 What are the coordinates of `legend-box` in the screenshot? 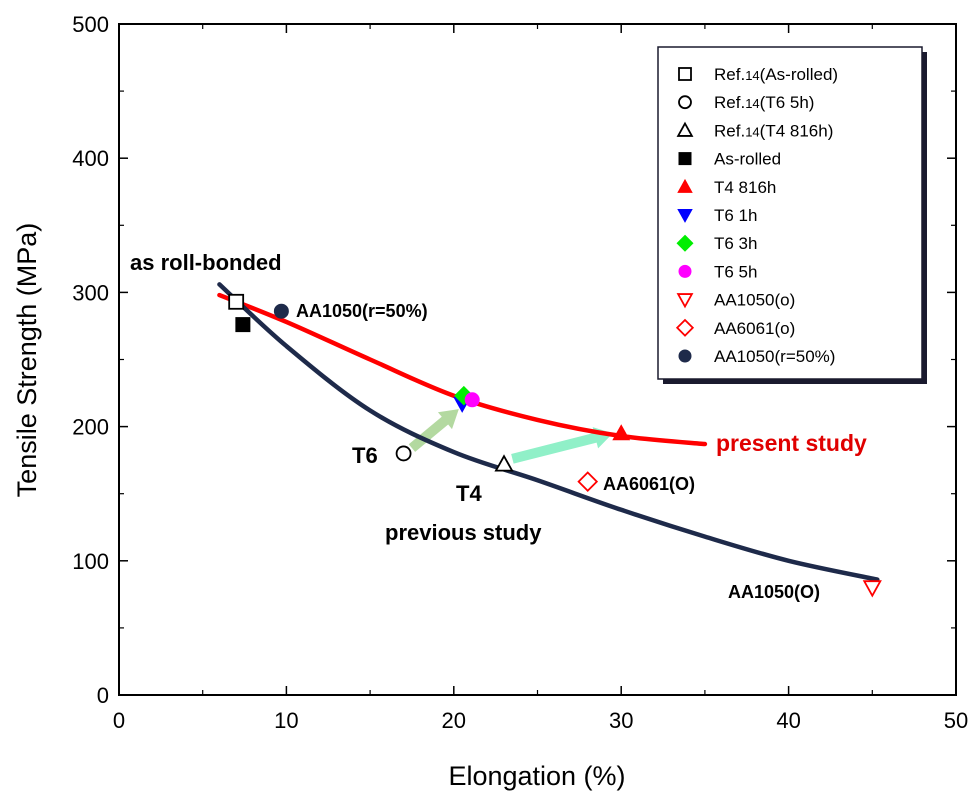 It's located at (790, 213).